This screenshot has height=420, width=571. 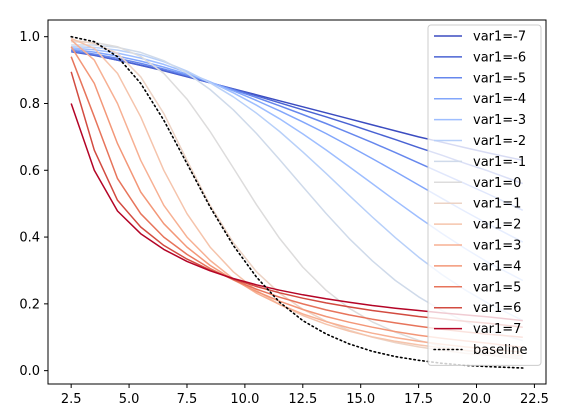 What do you see at coordinates (418, 399) in the screenshot?
I see `x-tick-label: 17.5` at bounding box center [418, 399].